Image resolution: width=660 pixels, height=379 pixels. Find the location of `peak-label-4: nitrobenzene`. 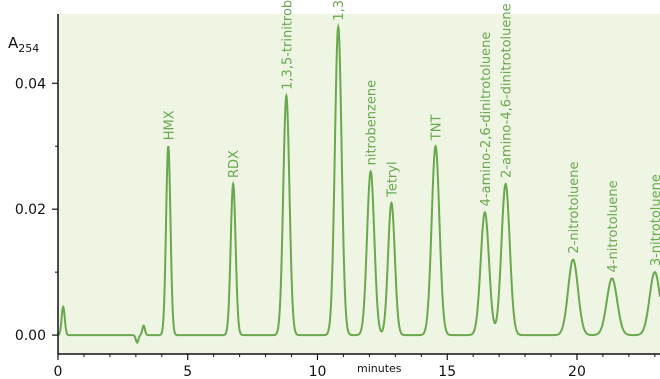

peak-label-4: nitrobenzene is located at coordinates (372, 123).